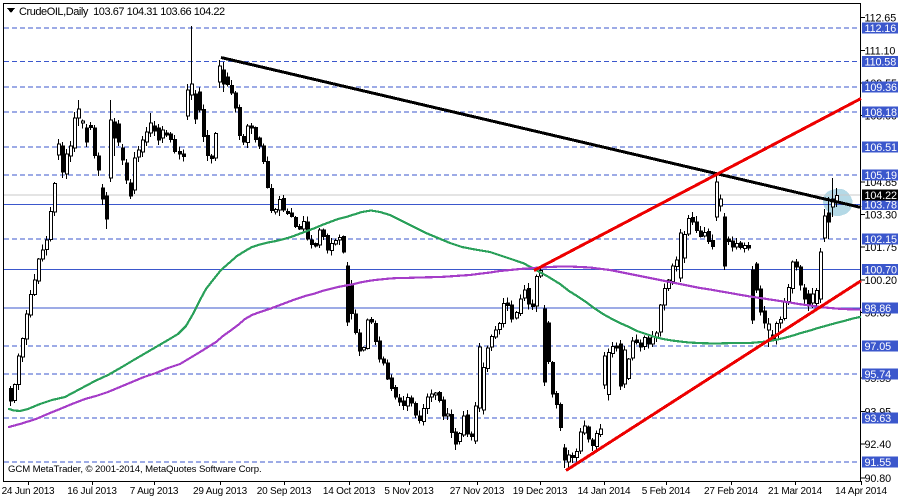 Image resolution: width=900 pixels, height=500 pixels. Describe the element at coordinates (92, 491) in the screenshot. I see `svg-text: 16 Jul 2013` at that location.